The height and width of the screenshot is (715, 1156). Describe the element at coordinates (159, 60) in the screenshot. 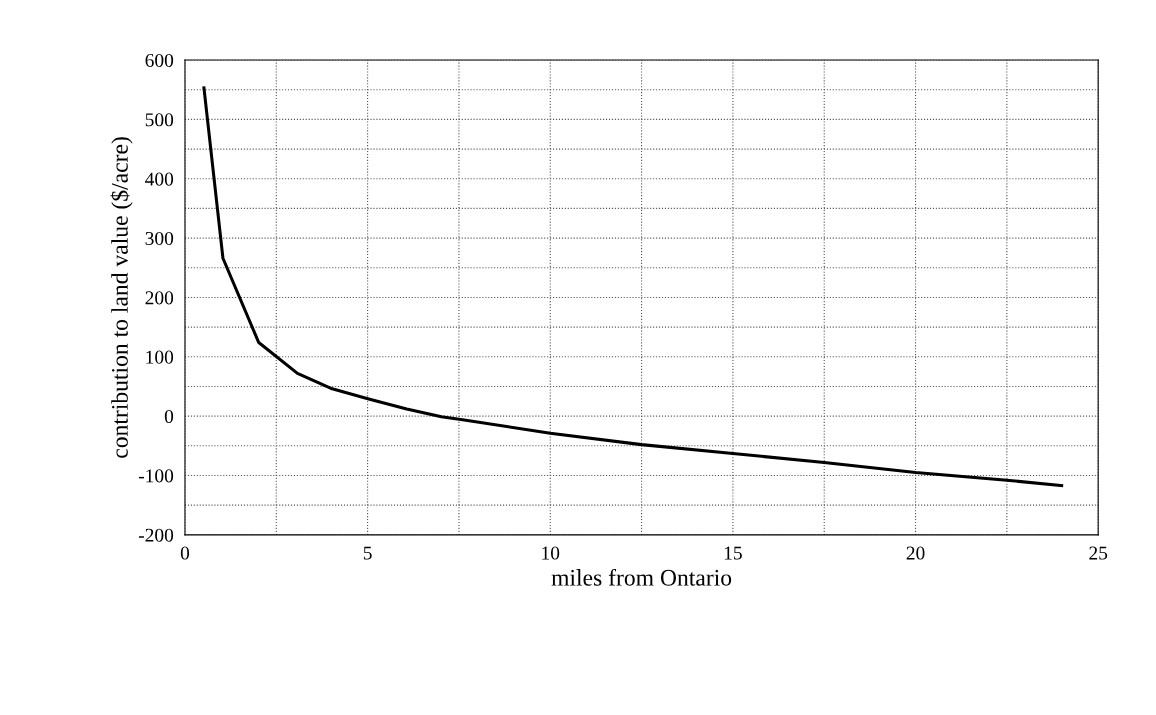

I see `y-tick-label: 600` at that location.